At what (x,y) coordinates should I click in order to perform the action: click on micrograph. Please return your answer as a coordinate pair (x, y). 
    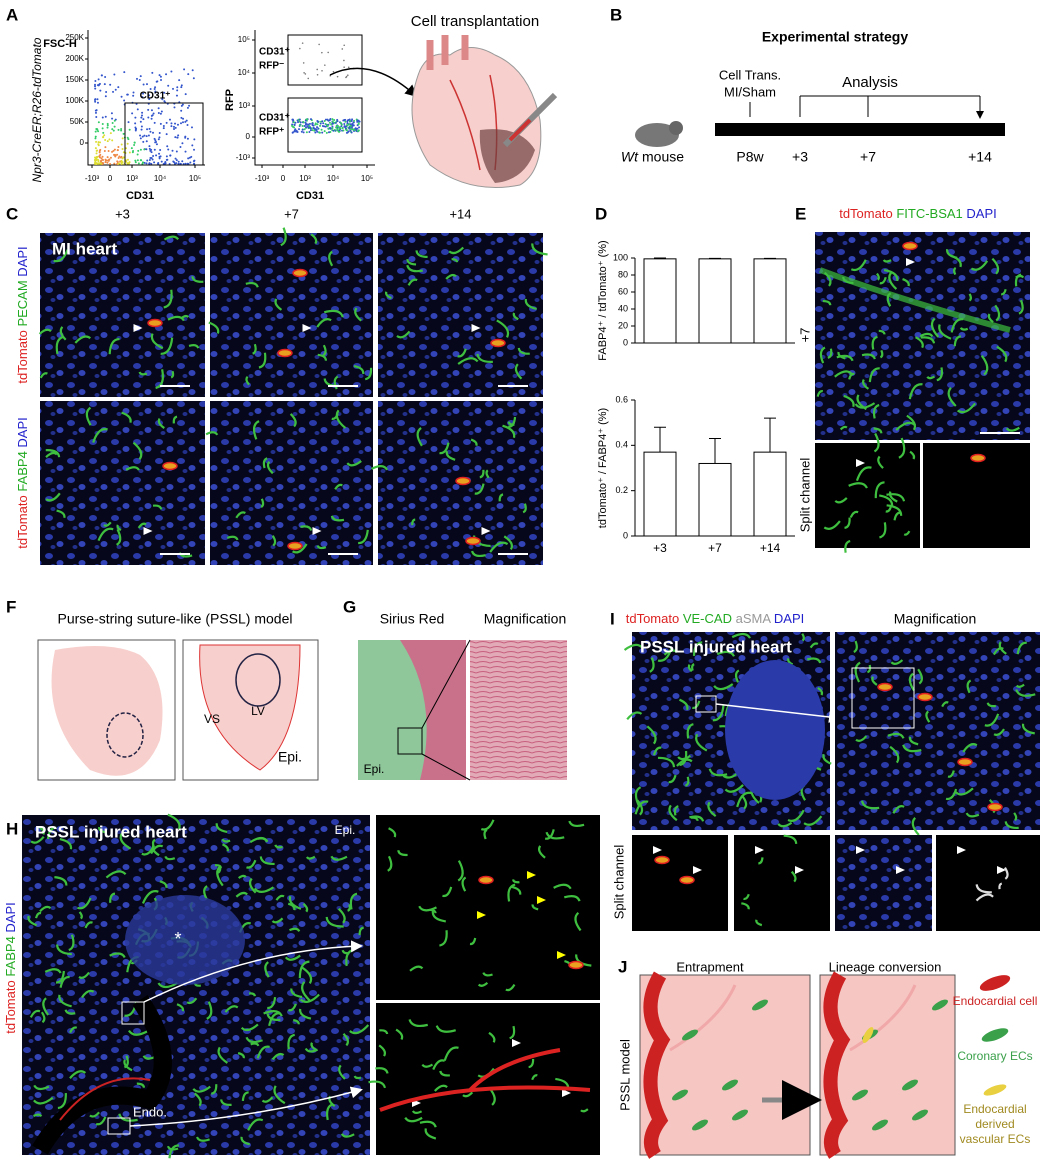
    Looking at the image, I should click on (782, 883).